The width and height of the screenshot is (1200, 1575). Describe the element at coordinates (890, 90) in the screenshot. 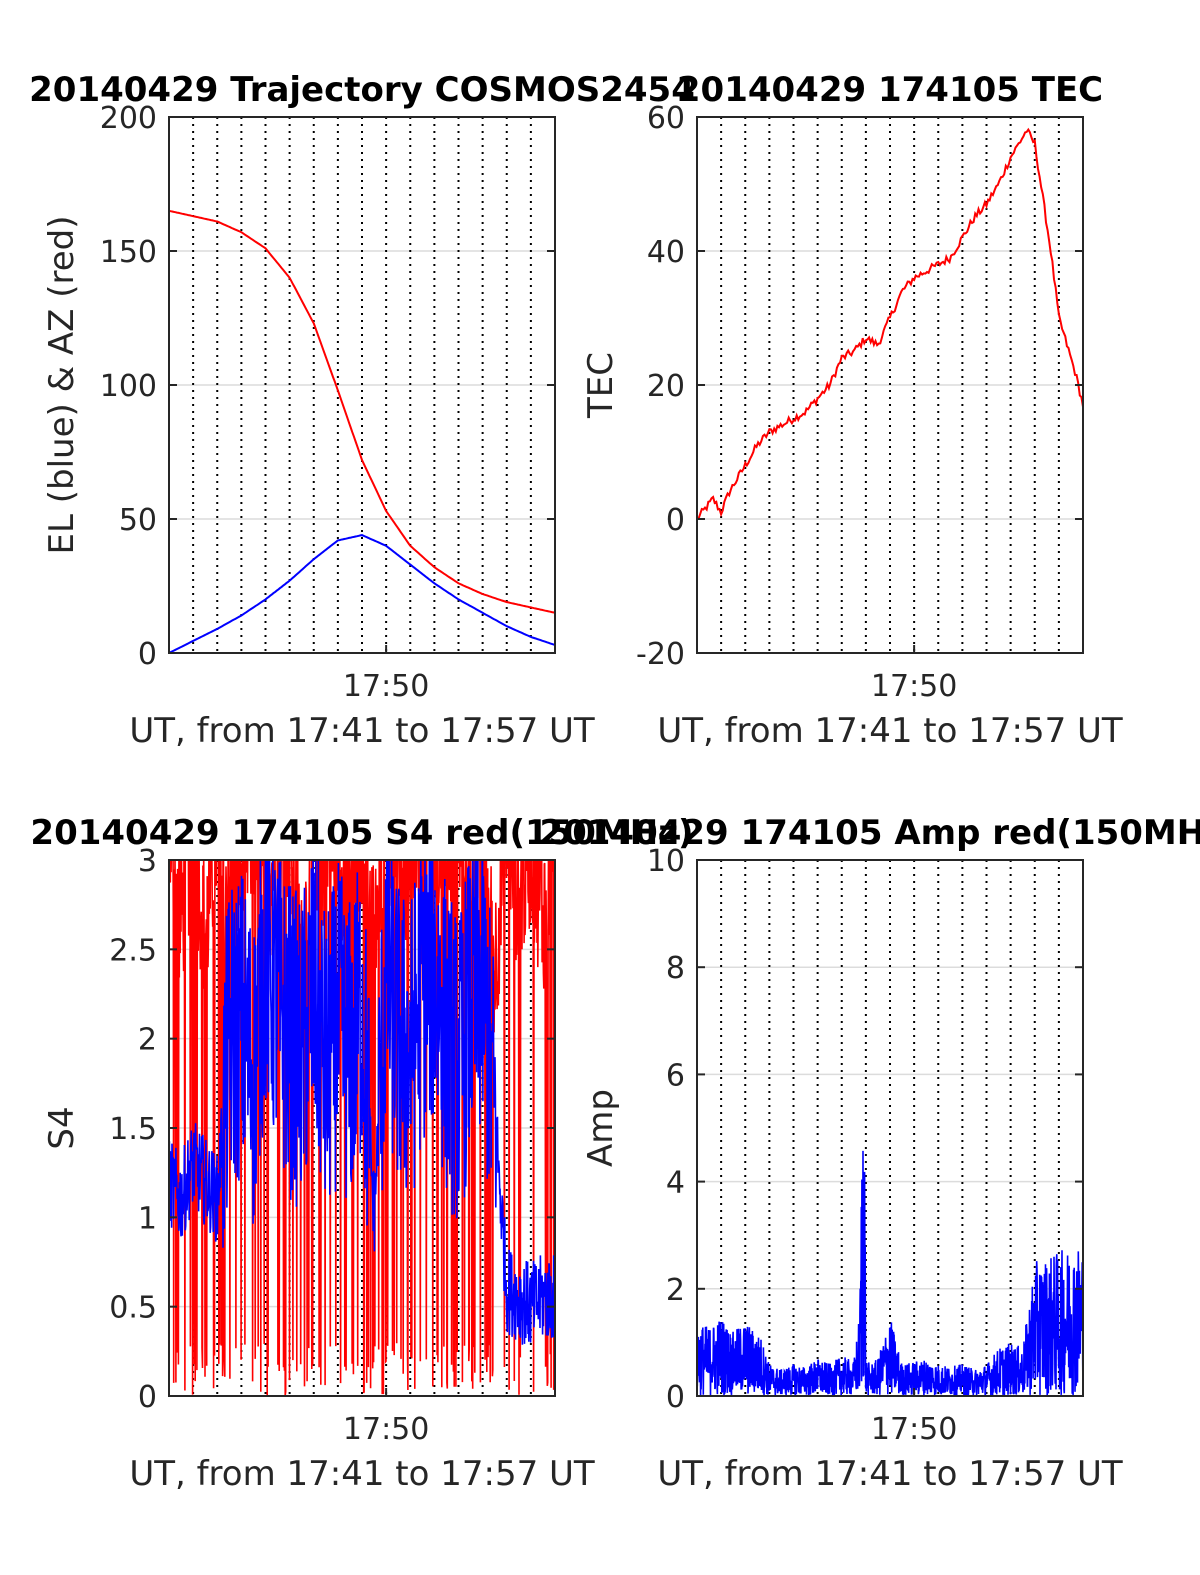

I see `chart-title: 20140429 174105 TEC` at that location.